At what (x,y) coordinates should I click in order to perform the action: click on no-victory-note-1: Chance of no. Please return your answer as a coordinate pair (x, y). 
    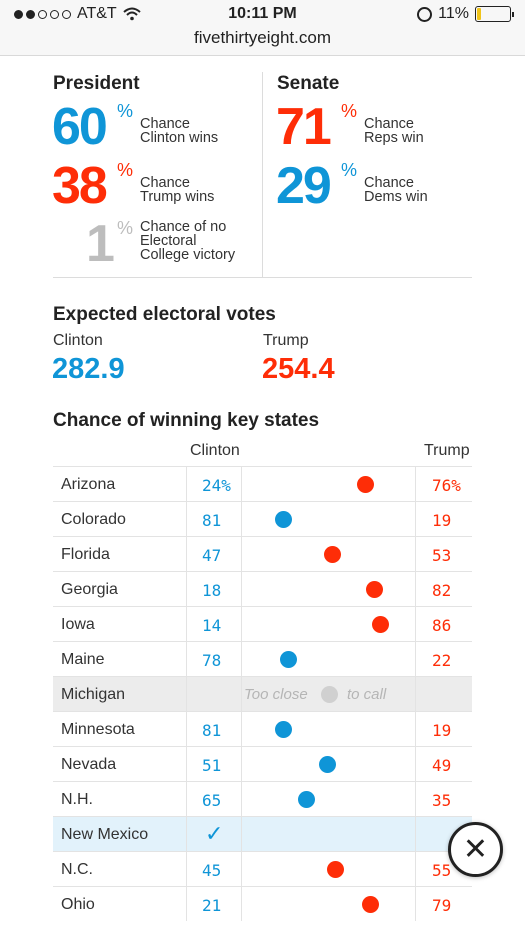
    Looking at the image, I should click on (183, 227).